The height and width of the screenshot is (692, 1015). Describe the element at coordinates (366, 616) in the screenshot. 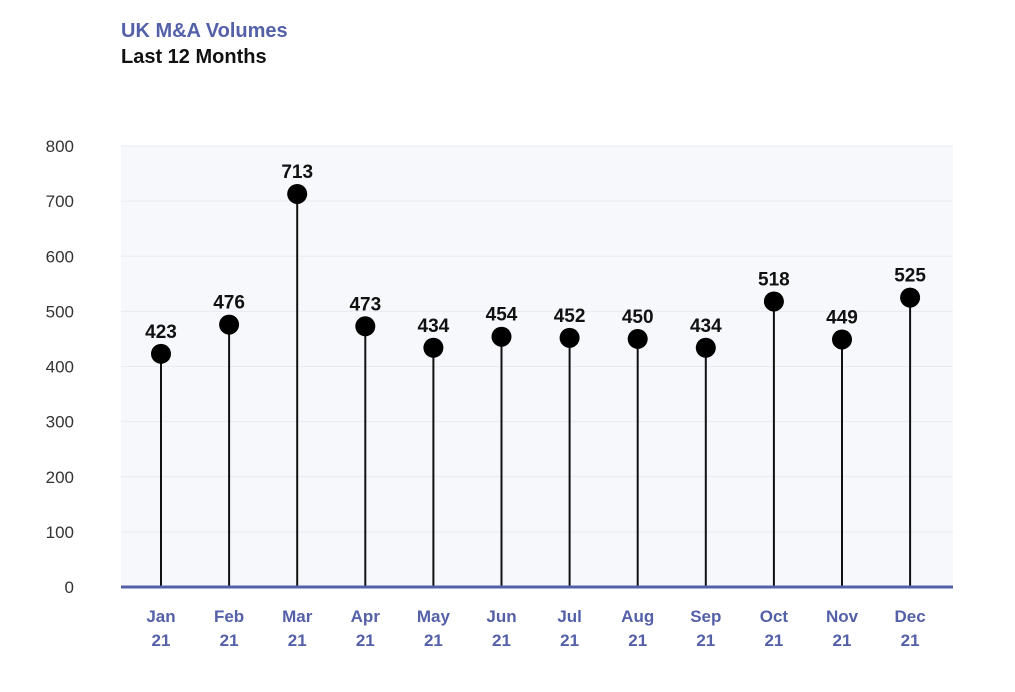

I see `x-label-month-apr: Apr` at that location.